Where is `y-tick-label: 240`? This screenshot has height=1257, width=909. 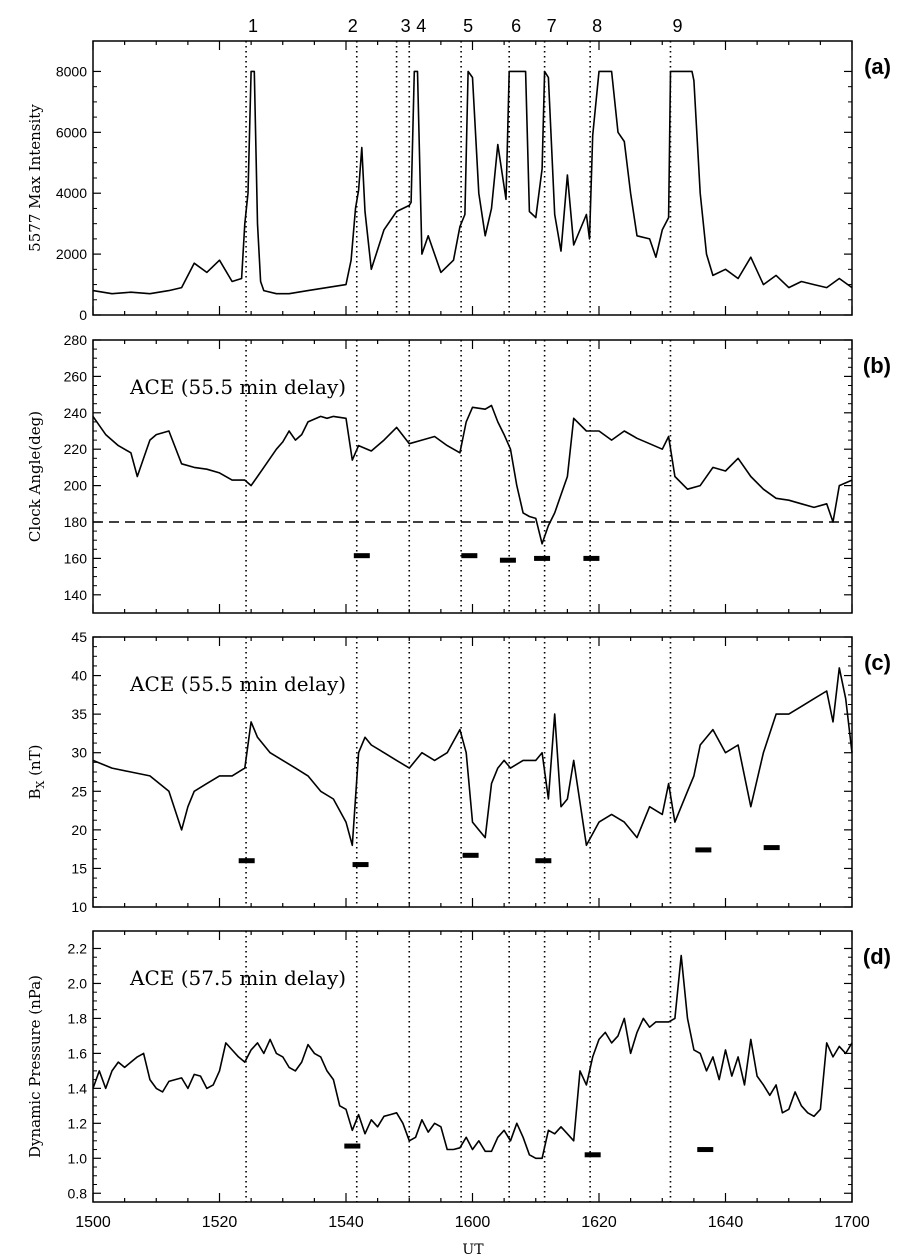
y-tick-label: 240 is located at coordinates (76, 413).